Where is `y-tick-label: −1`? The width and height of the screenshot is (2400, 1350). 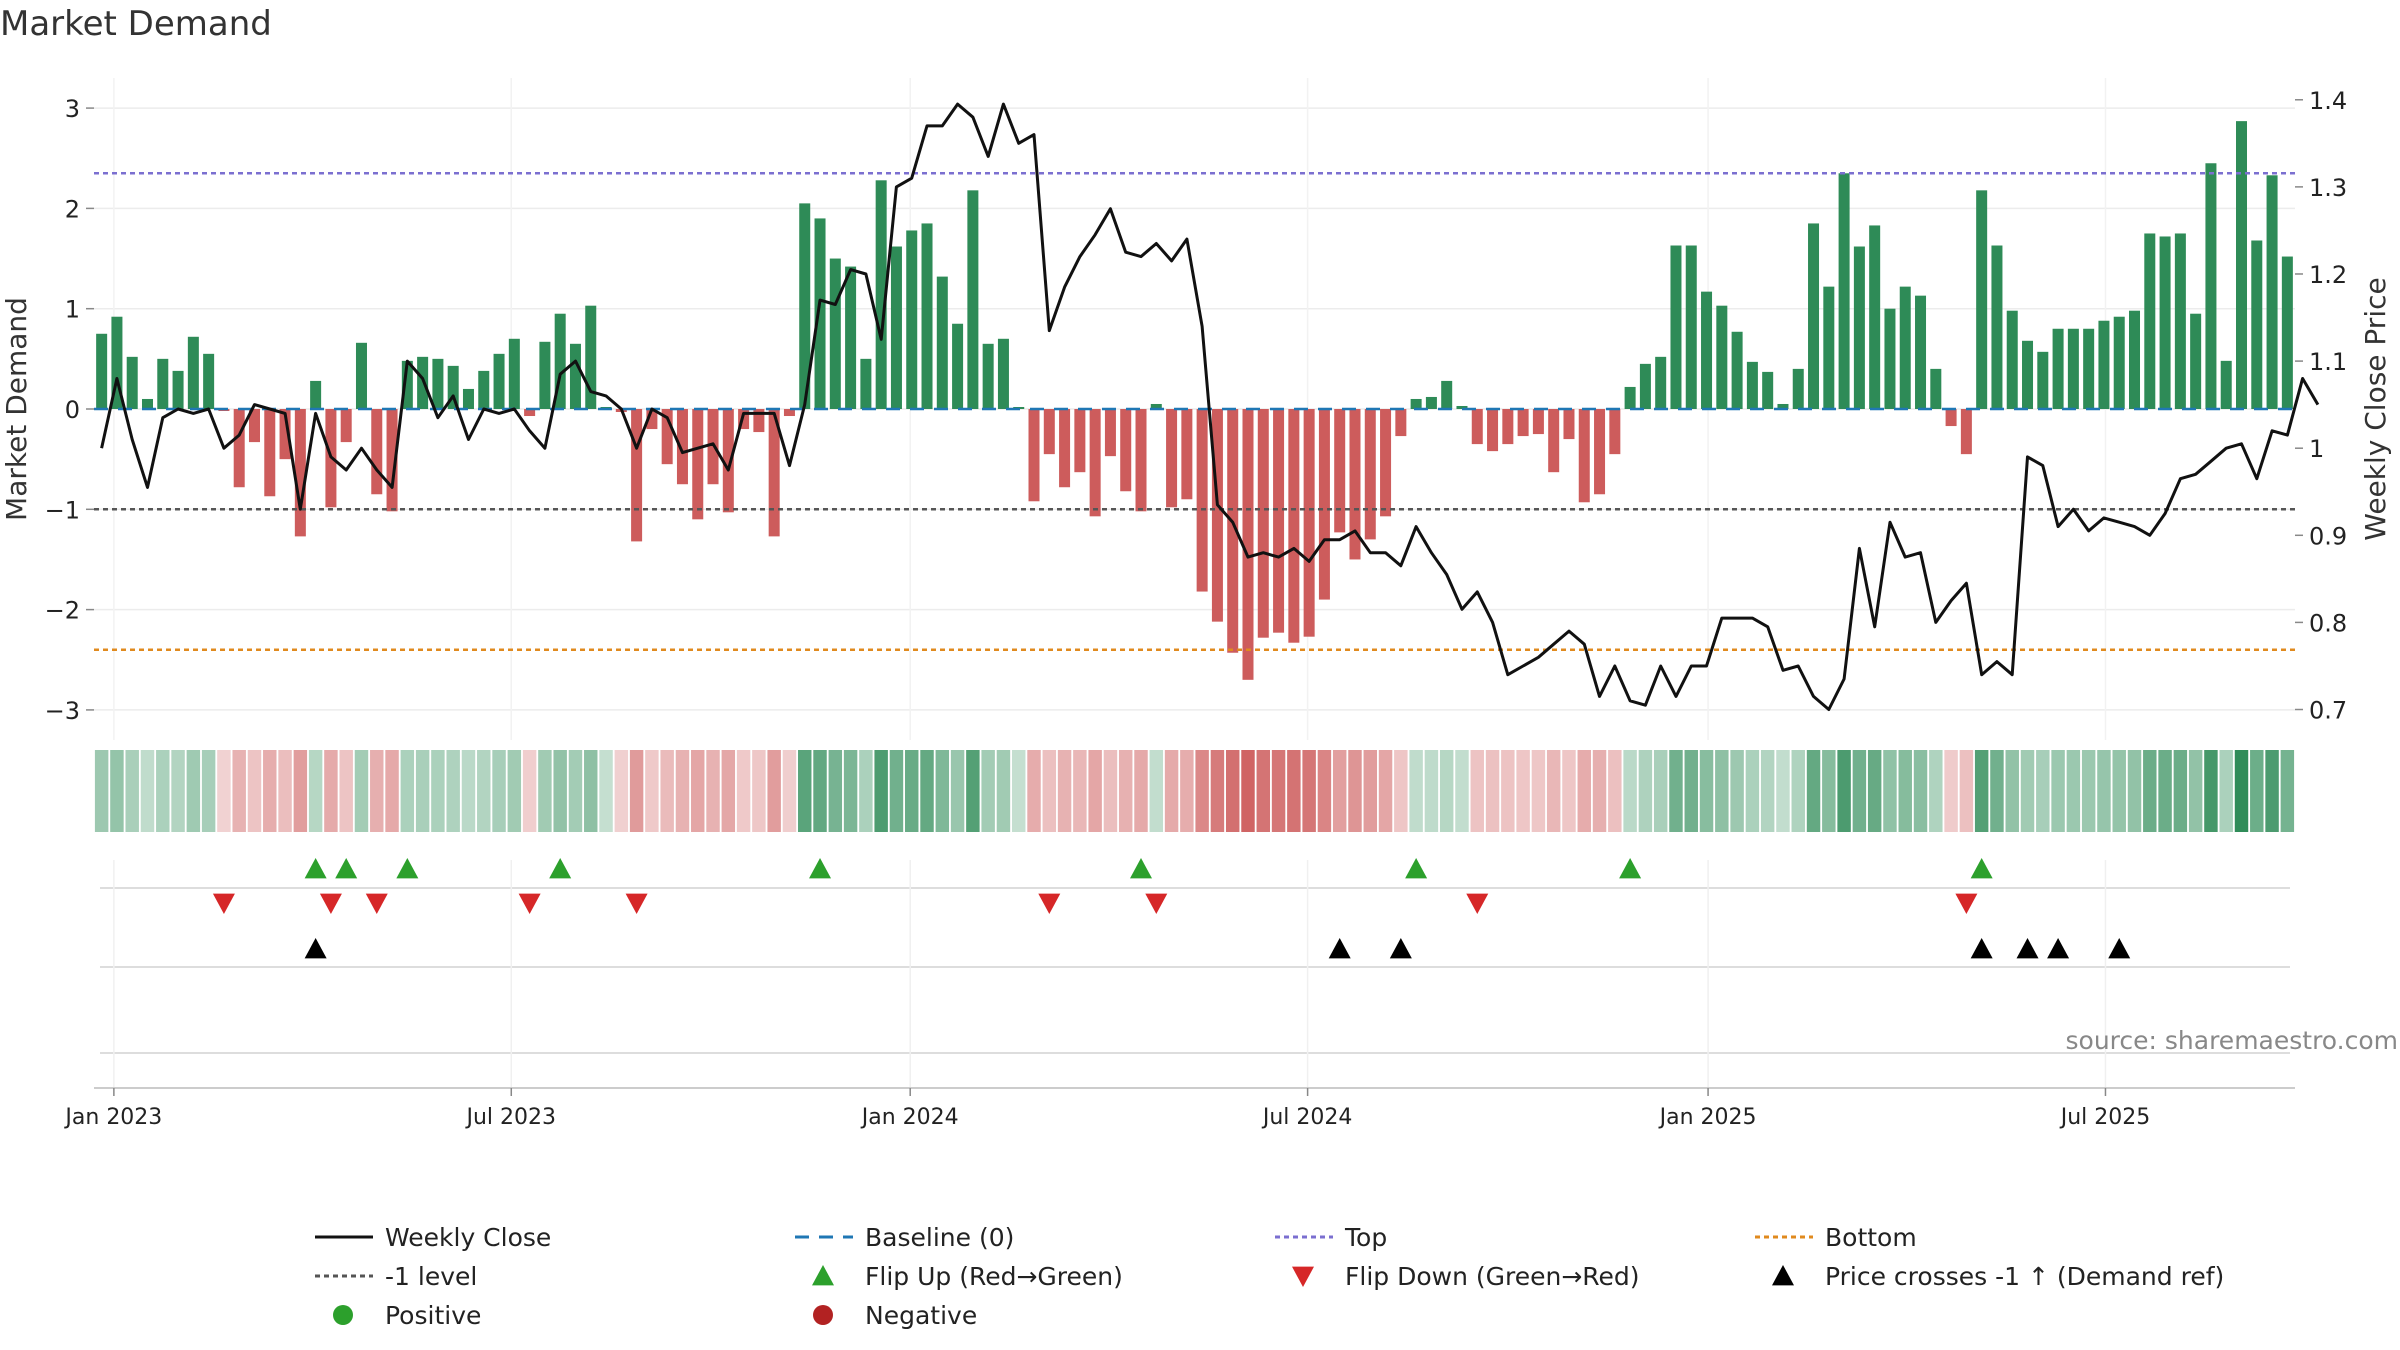 y-tick-label: −1 is located at coordinates (62, 510).